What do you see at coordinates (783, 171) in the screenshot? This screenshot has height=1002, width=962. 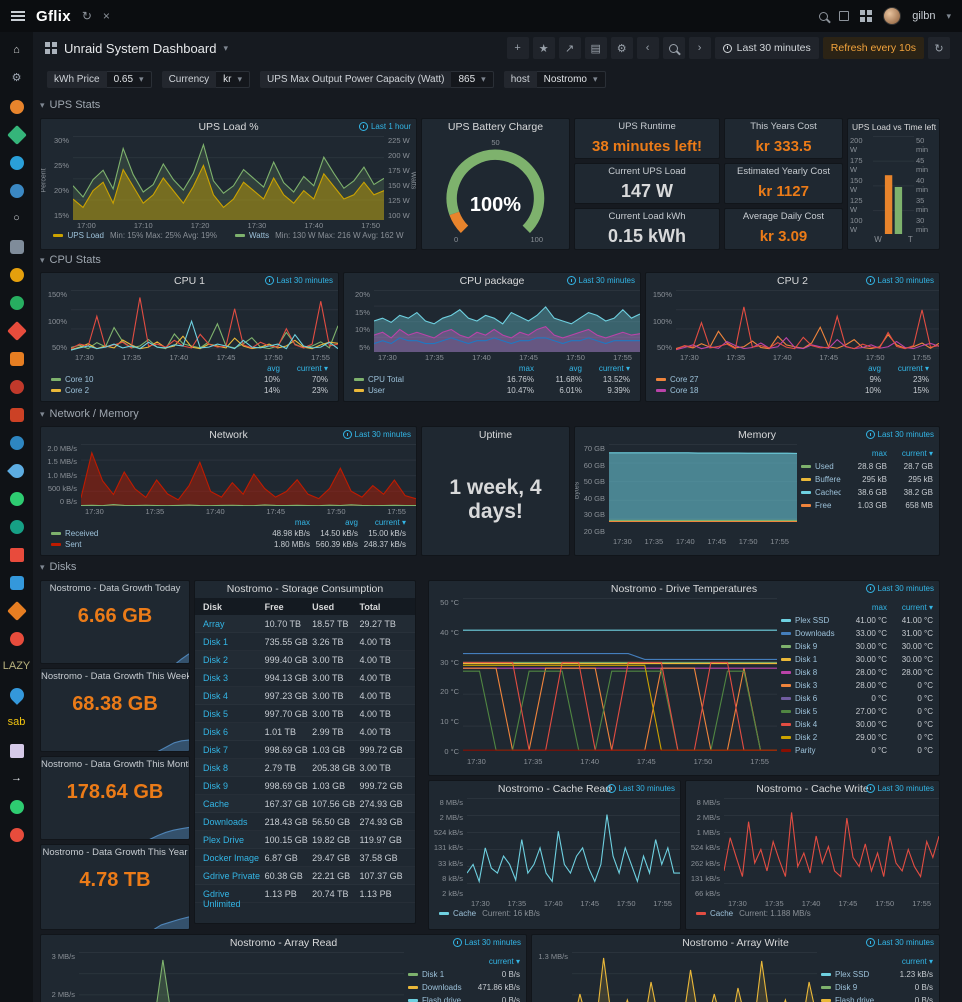 I see `panel-title: Estimated Yearly Cost` at bounding box center [783, 171].